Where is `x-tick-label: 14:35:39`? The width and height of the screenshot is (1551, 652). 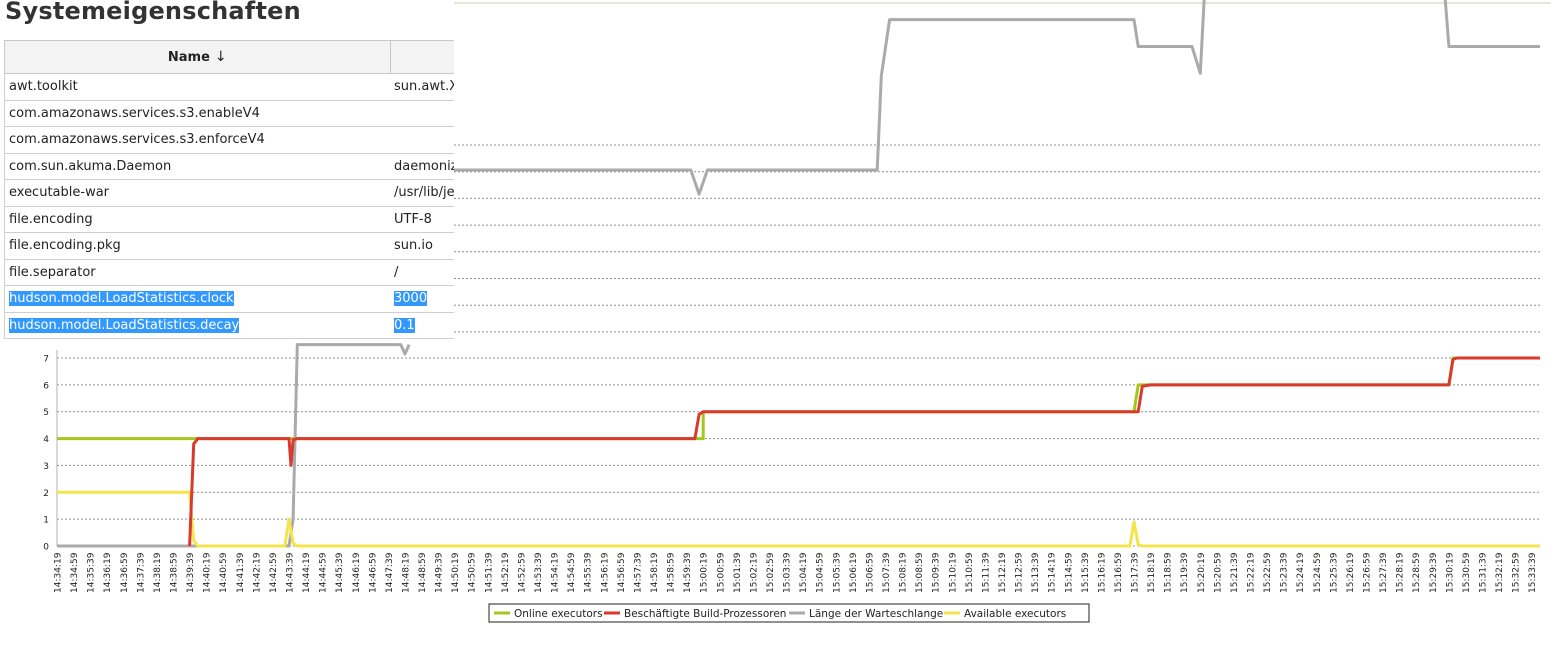
x-tick-label: 14:35:39 is located at coordinates (92, 572).